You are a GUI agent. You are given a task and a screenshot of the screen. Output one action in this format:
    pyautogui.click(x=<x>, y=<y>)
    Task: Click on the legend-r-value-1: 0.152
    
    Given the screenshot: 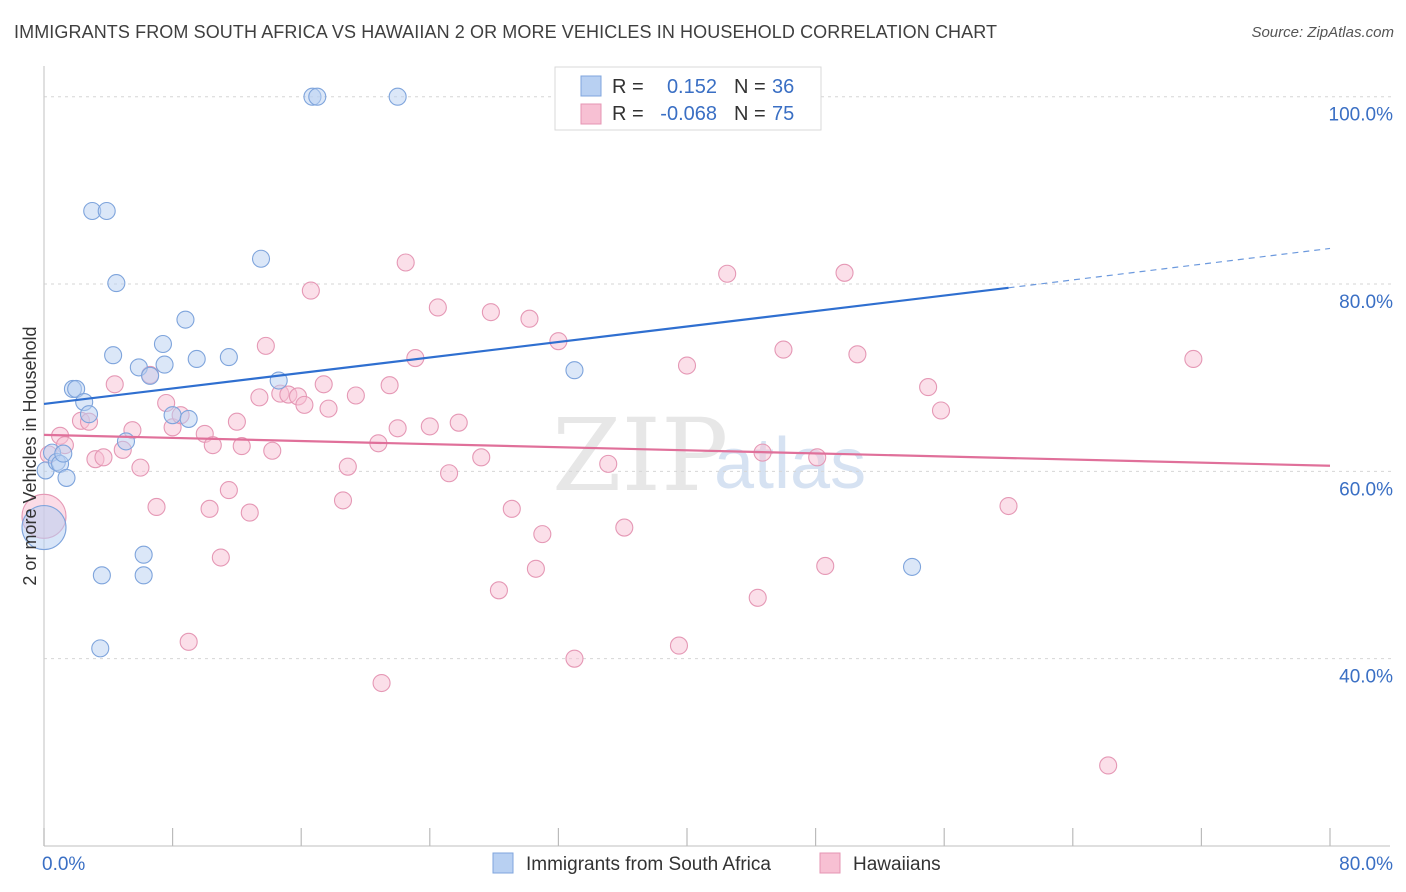 What is the action you would take?
    pyautogui.click(x=692, y=87)
    